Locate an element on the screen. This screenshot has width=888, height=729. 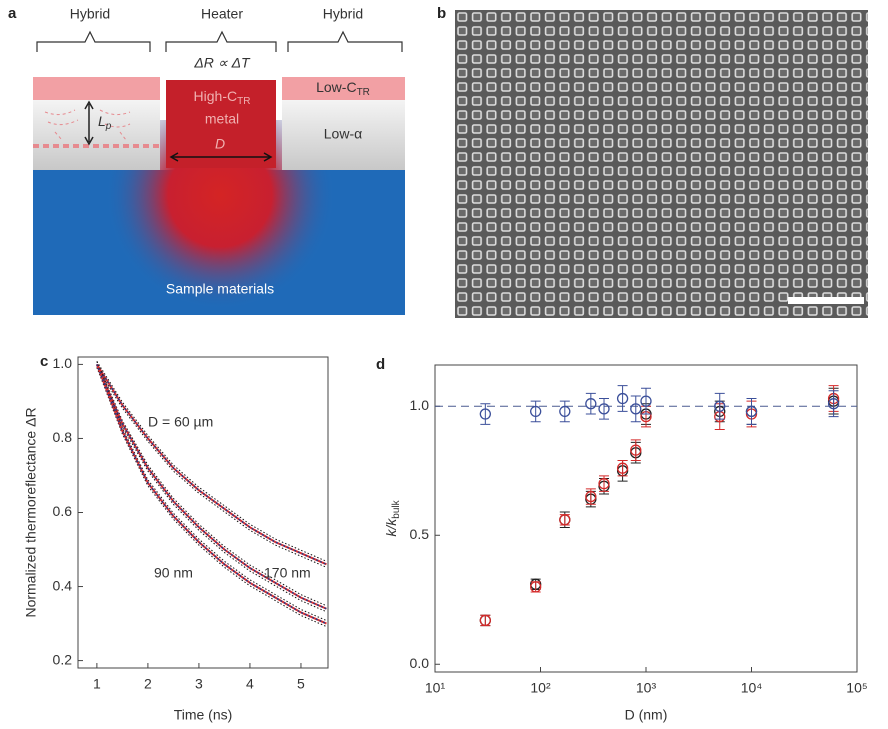
heater is located at coordinates (221, 124).